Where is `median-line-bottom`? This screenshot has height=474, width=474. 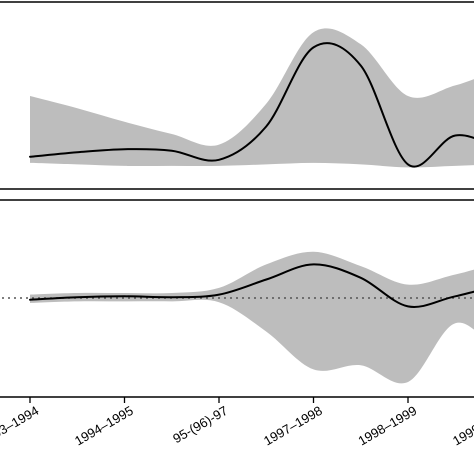
median-line-bottom is located at coordinates (251, 285).